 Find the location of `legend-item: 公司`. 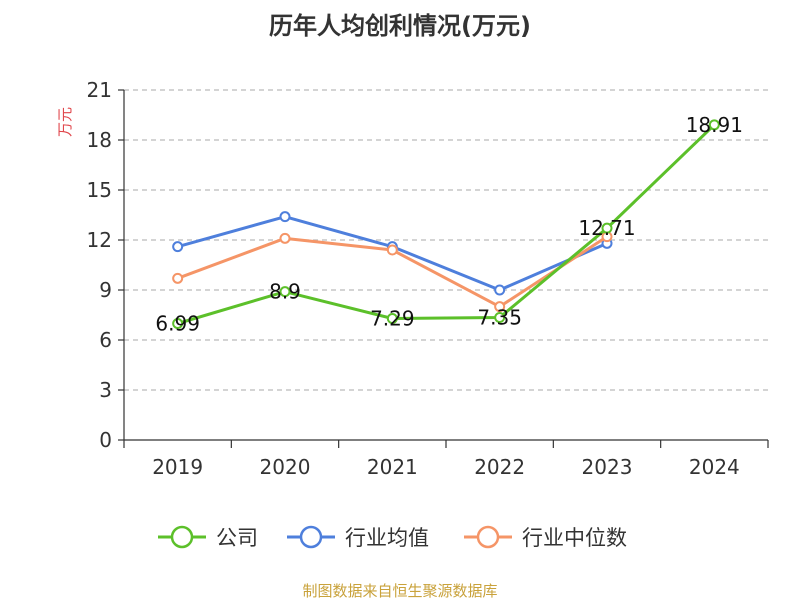

legend-item: 公司 is located at coordinates (208, 537).